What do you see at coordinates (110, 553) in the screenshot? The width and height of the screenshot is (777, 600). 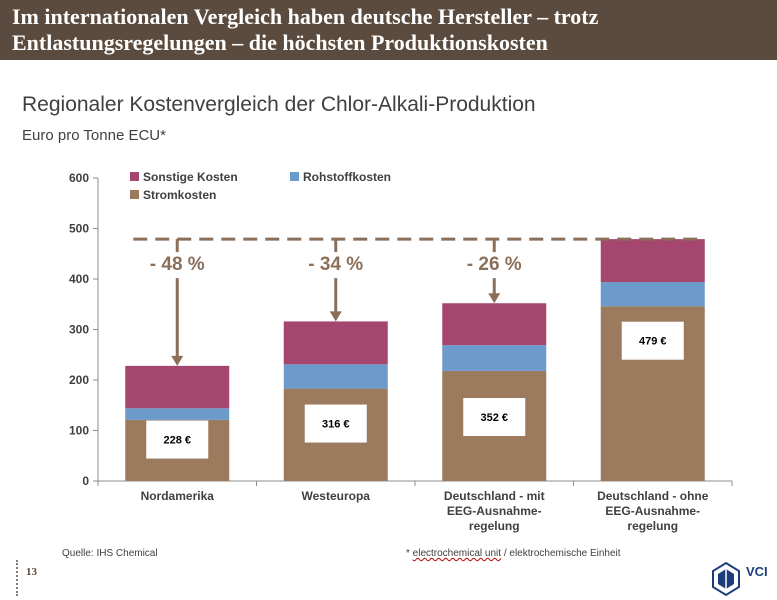 I see `source-note: Quelle: IHS Chemical` at bounding box center [110, 553].